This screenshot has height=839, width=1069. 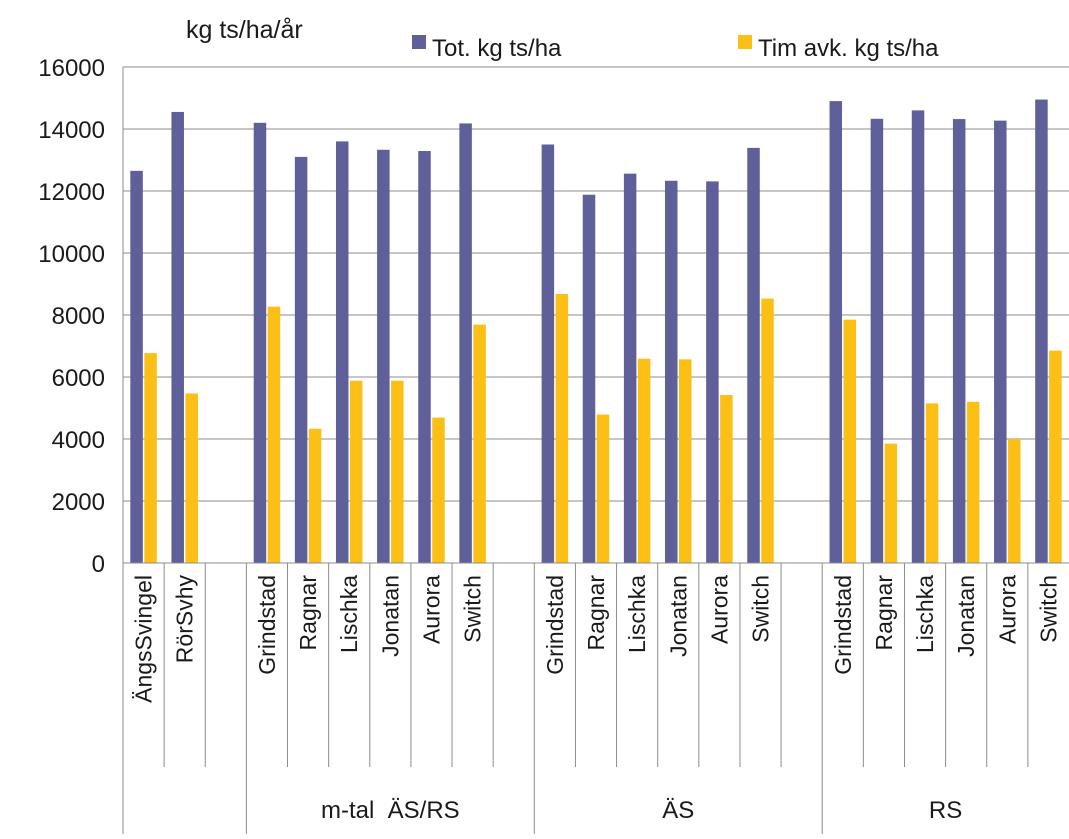 What do you see at coordinates (78, 502) in the screenshot?
I see `y-tick-label: 2000` at bounding box center [78, 502].